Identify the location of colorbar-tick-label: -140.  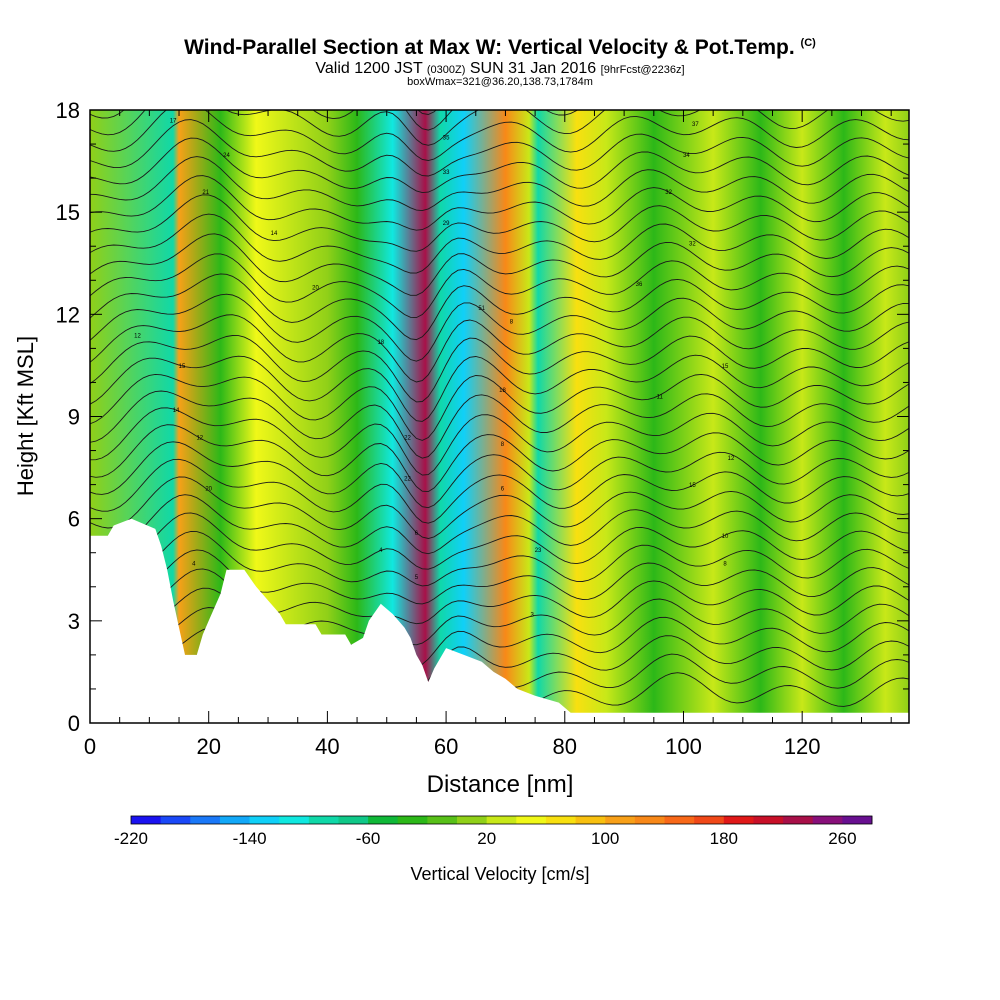
(250, 838).